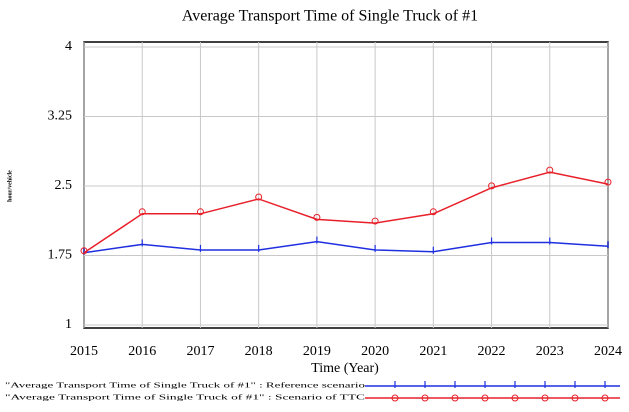  What do you see at coordinates (60, 255) in the screenshot?
I see `y-tick-label: 1.75` at bounding box center [60, 255].